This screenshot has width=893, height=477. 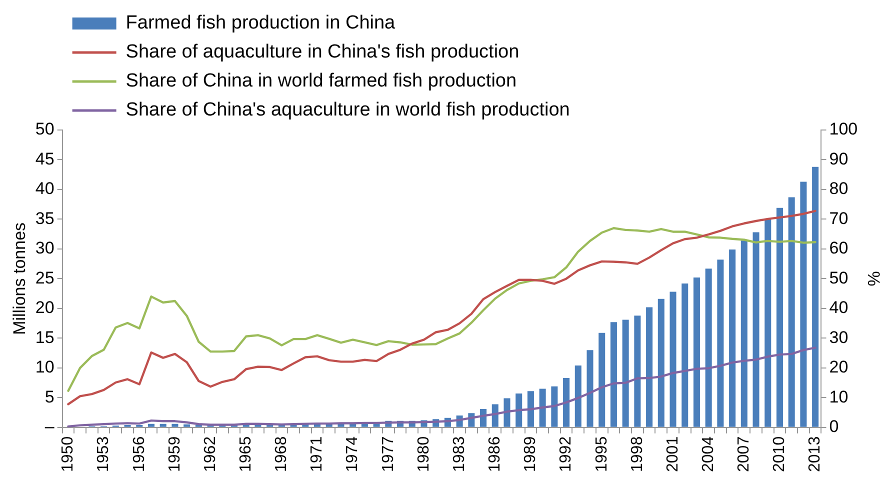 What do you see at coordinates (103, 454) in the screenshot?
I see `x-tick-label: 1953` at bounding box center [103, 454].